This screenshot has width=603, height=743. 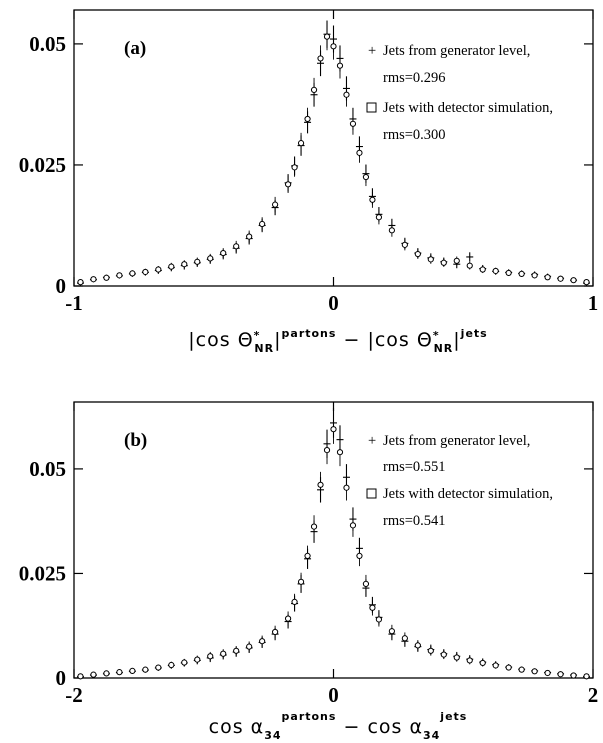 What do you see at coordinates (61, 678) in the screenshot?
I see `panel-b-y-tick-label-0: 0` at bounding box center [61, 678].